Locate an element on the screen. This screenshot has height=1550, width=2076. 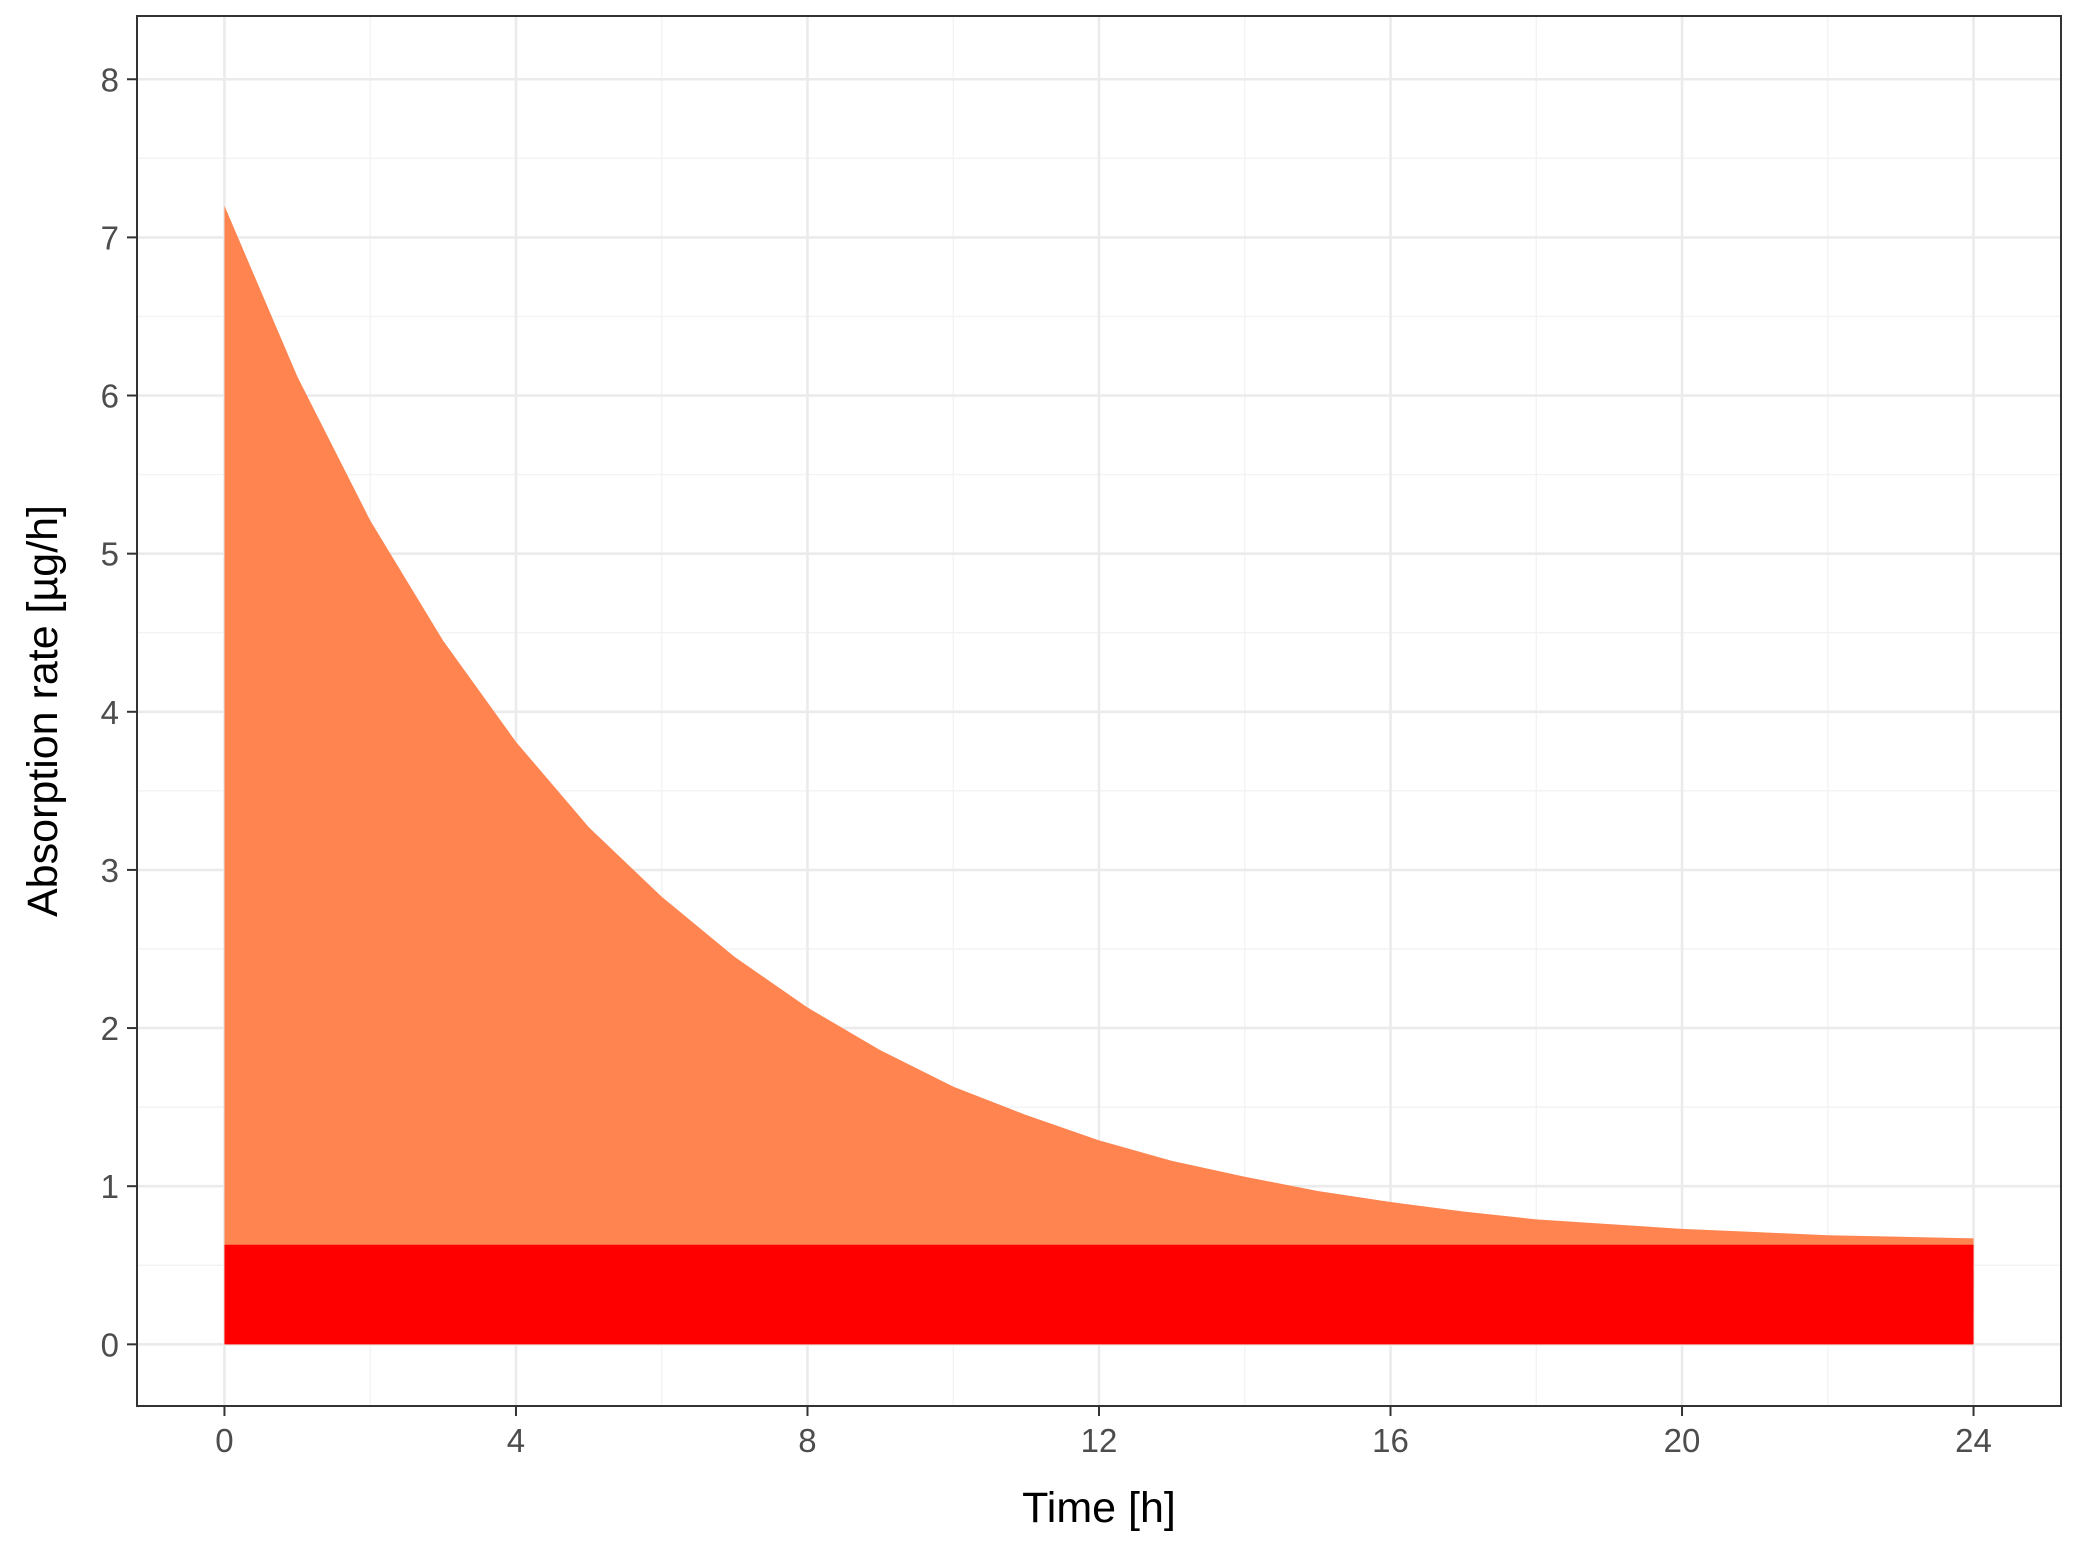
y-tick-label: 2 is located at coordinates (110, 1028).